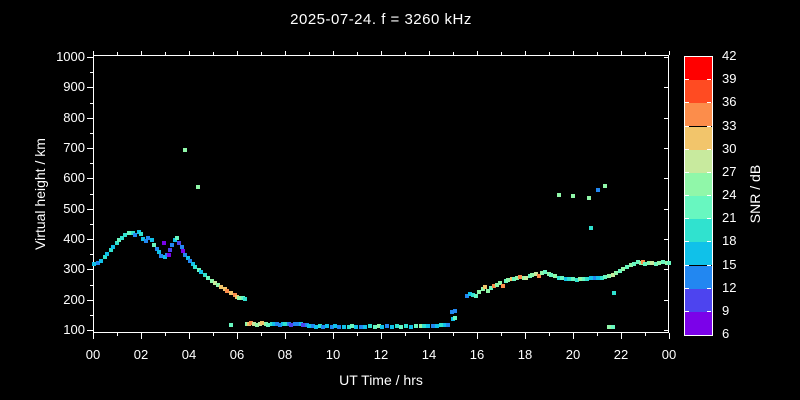  I want to click on x-tick-label: 02, so click(141, 354).